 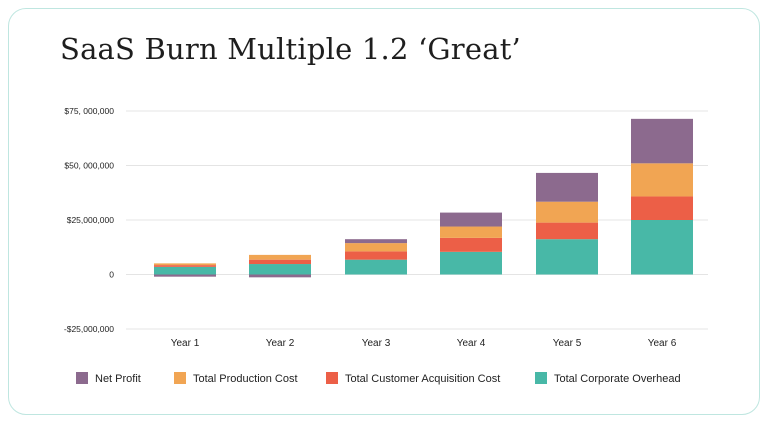 What do you see at coordinates (290, 49) in the screenshot?
I see `chart-title: SaaS Burn Multiple 1.2 ‘Great’` at bounding box center [290, 49].